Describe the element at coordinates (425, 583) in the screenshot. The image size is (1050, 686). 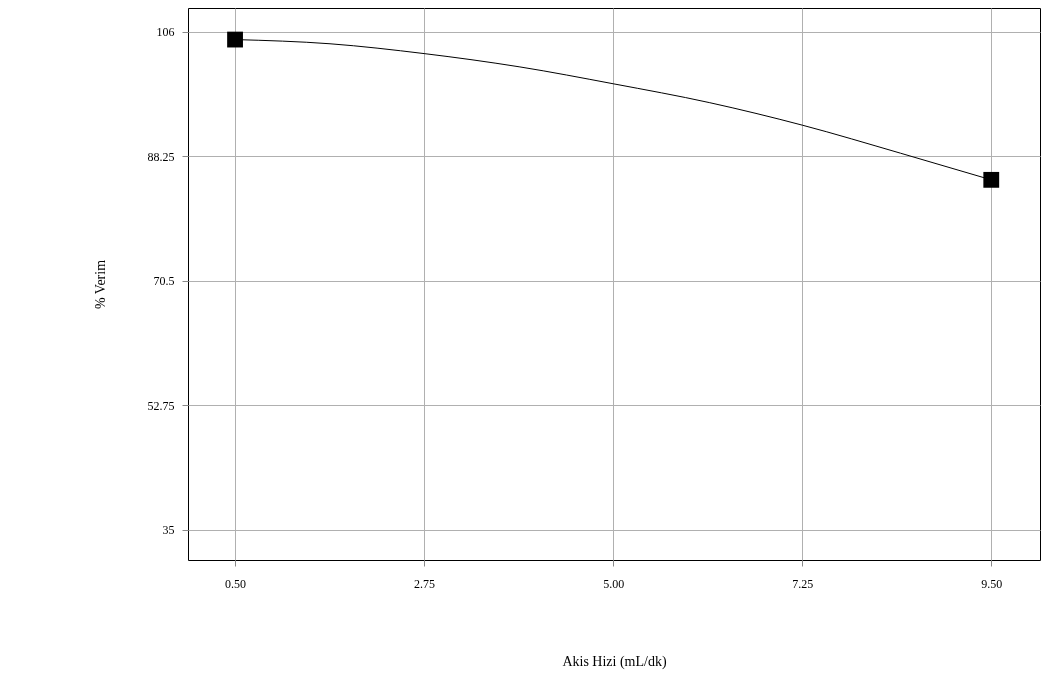
I see `x-tick-label: 2.75` at that location.